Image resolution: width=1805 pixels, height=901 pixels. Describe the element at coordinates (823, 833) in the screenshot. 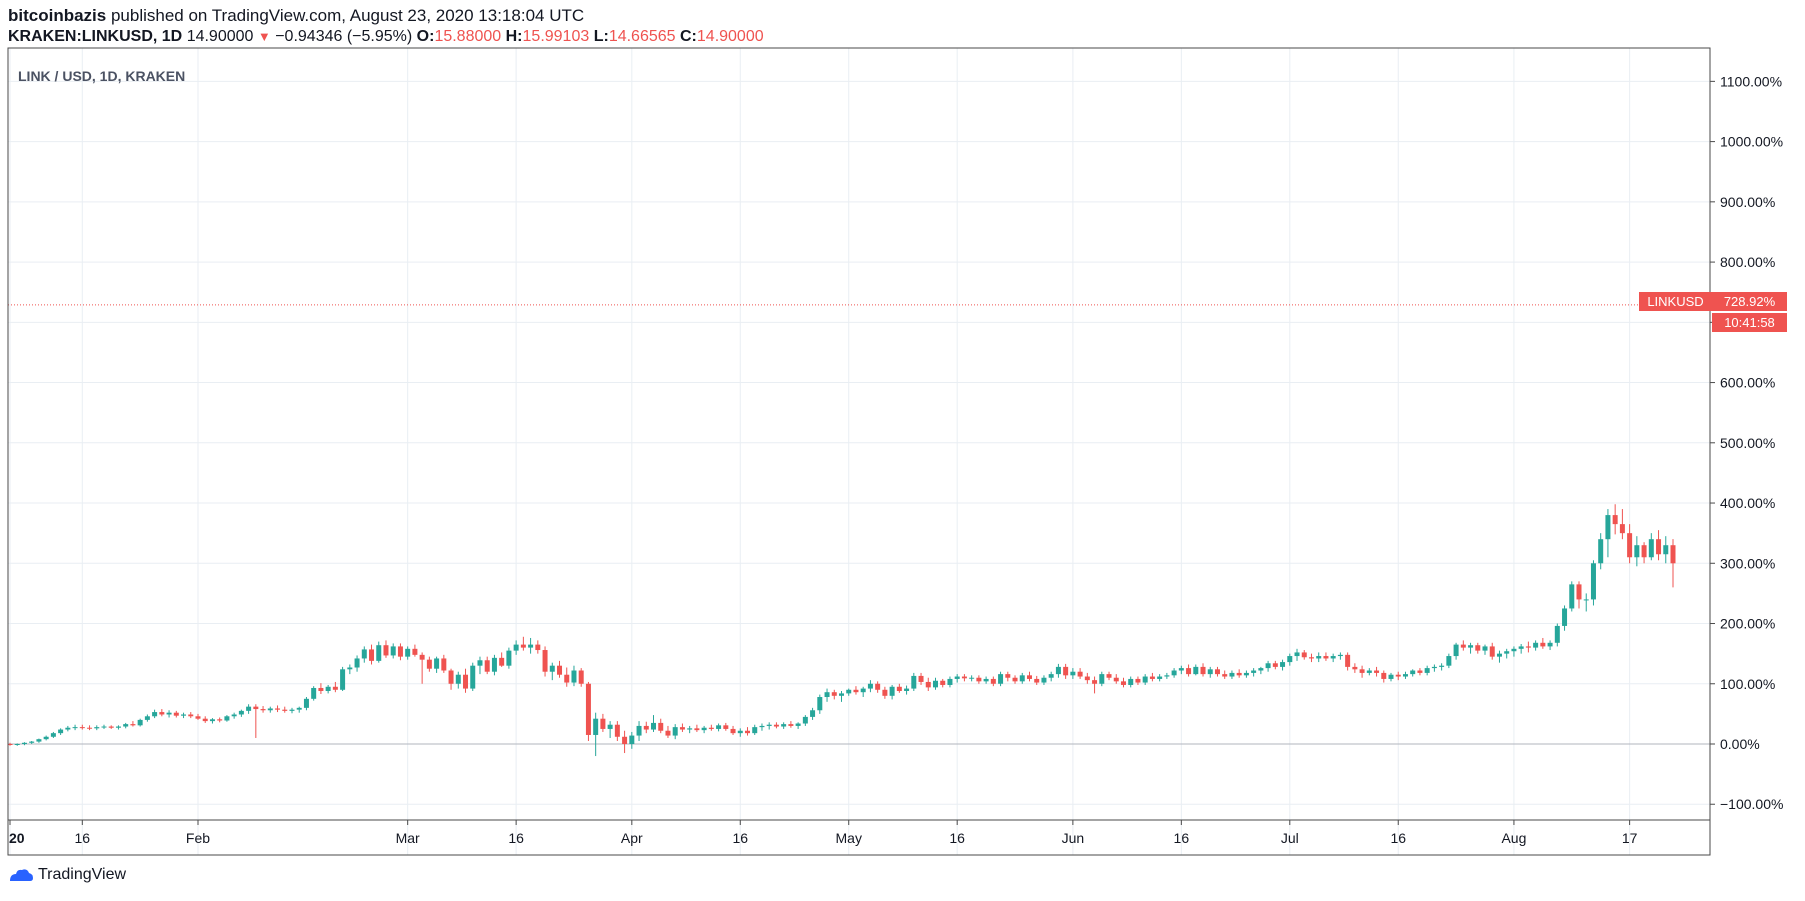

I see `time-axis: 20 16 Feb Mar 16 Apr 16 May 16 Jun 16 Jul 16 Aug 17` at that location.